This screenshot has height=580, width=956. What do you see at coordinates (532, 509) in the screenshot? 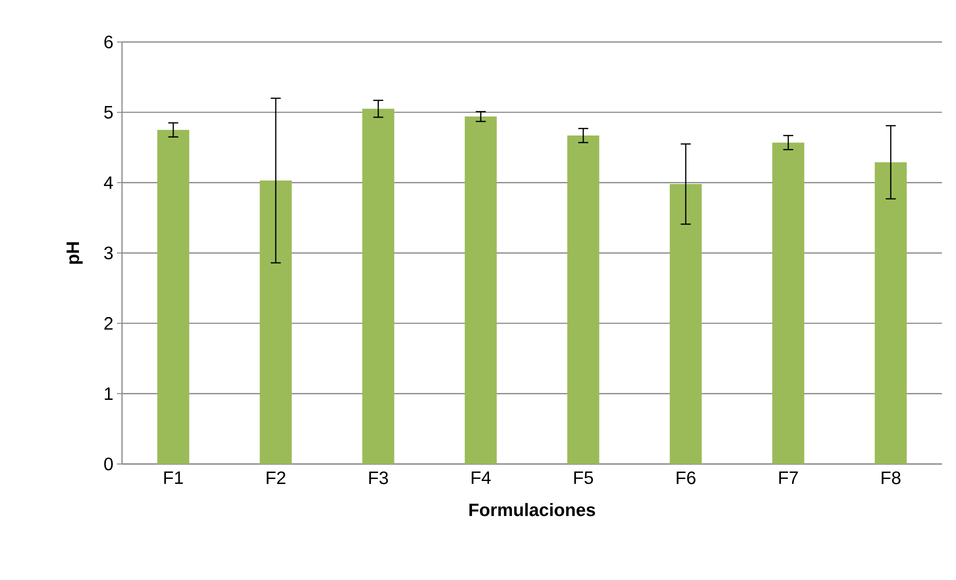
I see `x-axis-title: Formulaciones` at bounding box center [532, 509].